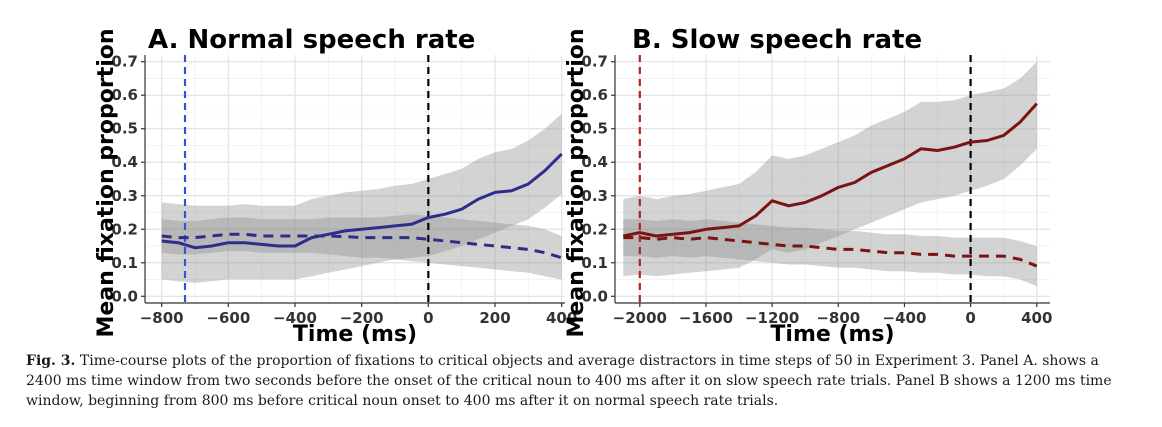 The width and height of the screenshot is (1162, 427). I want to click on panel-a-y-tick-label: 0.0, so click(124, 296).